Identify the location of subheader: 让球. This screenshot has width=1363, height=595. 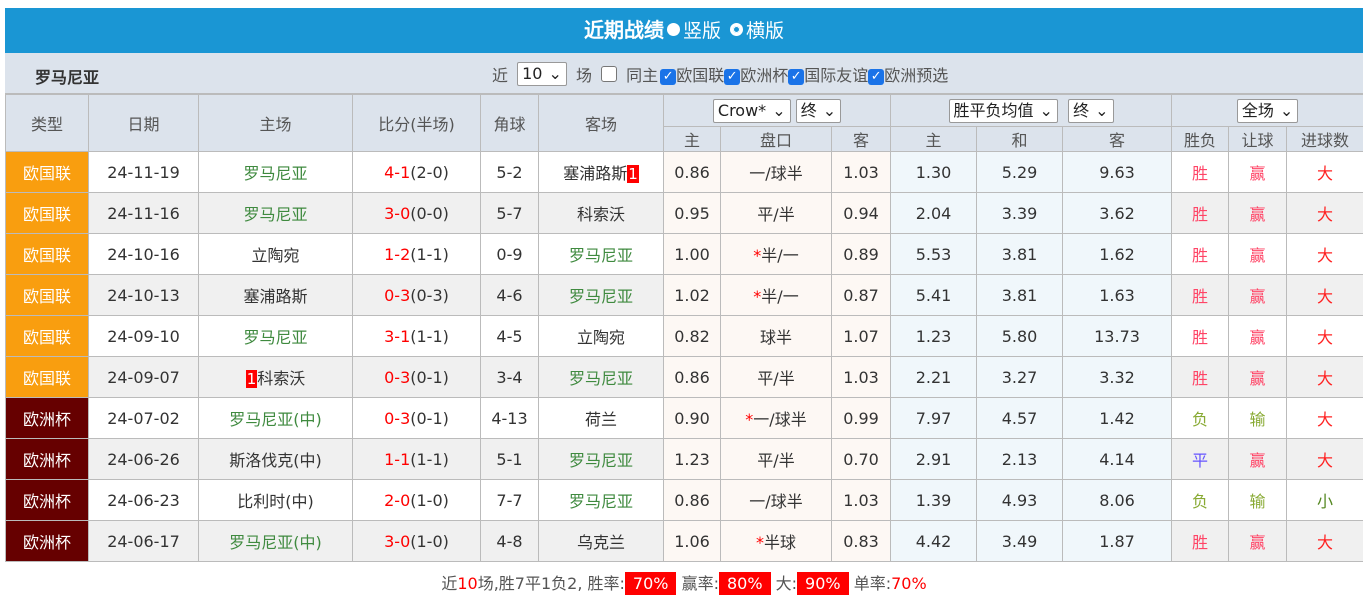
(1258, 139).